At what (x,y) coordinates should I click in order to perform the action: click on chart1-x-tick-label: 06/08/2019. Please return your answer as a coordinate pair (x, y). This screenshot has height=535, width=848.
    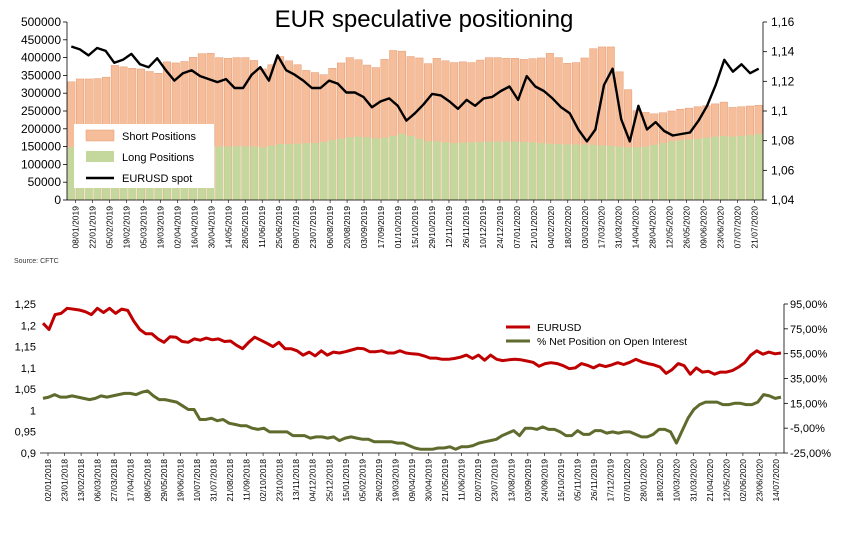
    Looking at the image, I should click on (330, 227).